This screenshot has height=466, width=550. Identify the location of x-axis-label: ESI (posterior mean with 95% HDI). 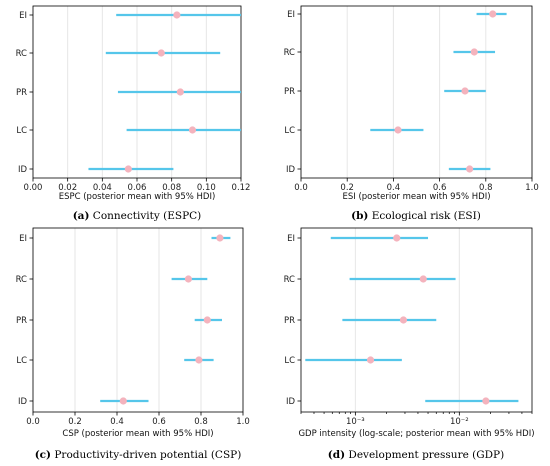
(416, 197).